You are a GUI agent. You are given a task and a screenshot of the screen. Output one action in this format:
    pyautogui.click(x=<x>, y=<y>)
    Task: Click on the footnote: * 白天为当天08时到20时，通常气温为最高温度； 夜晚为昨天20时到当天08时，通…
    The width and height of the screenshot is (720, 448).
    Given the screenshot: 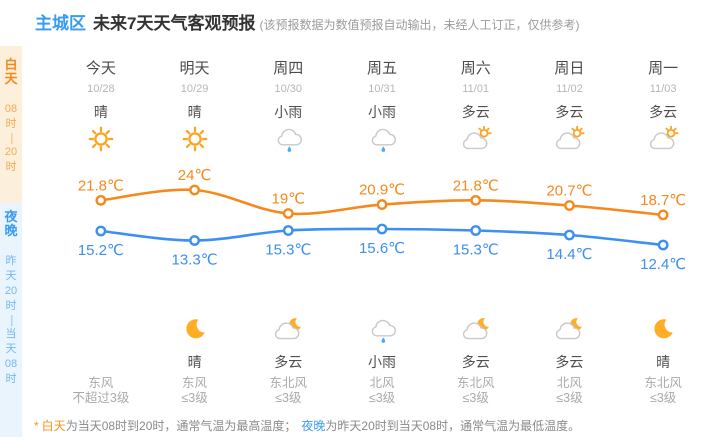 What is the action you would take?
    pyautogui.click(x=307, y=425)
    